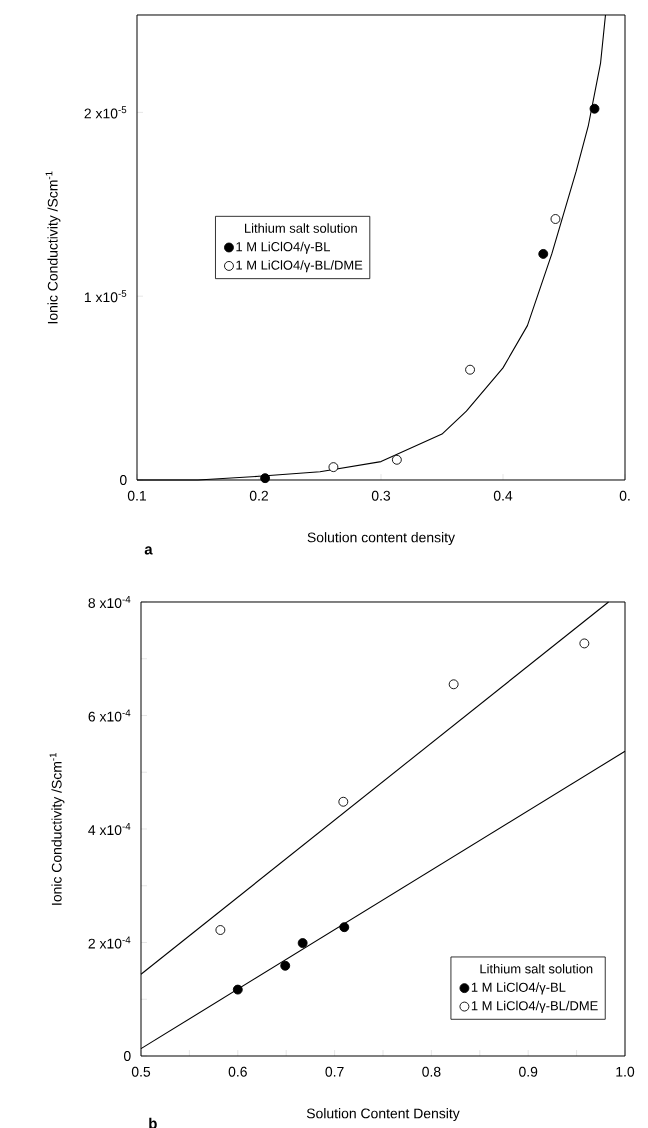  Describe the element at coordinates (148, 550) in the screenshot. I see `text: a` at that location.